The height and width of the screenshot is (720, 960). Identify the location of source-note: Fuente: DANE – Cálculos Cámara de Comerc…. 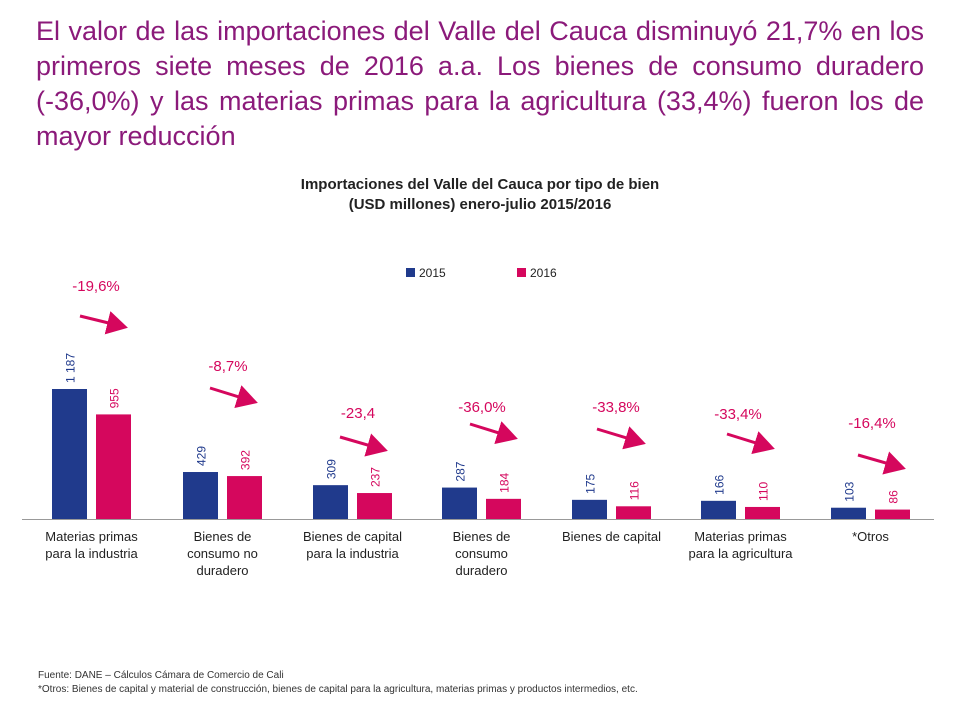
(161, 675).